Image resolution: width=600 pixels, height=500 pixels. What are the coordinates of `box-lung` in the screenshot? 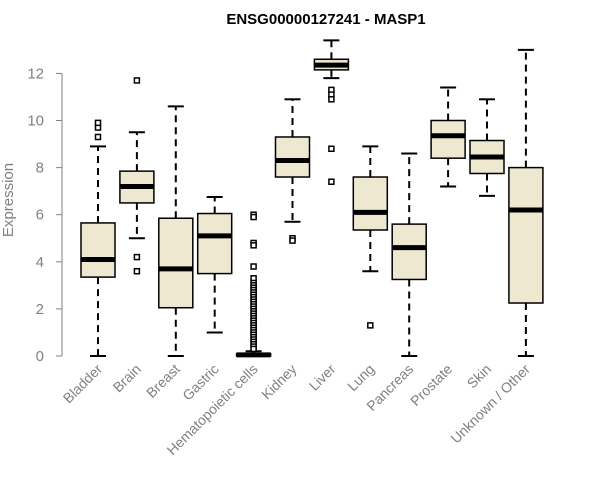 It's located at (370, 237).